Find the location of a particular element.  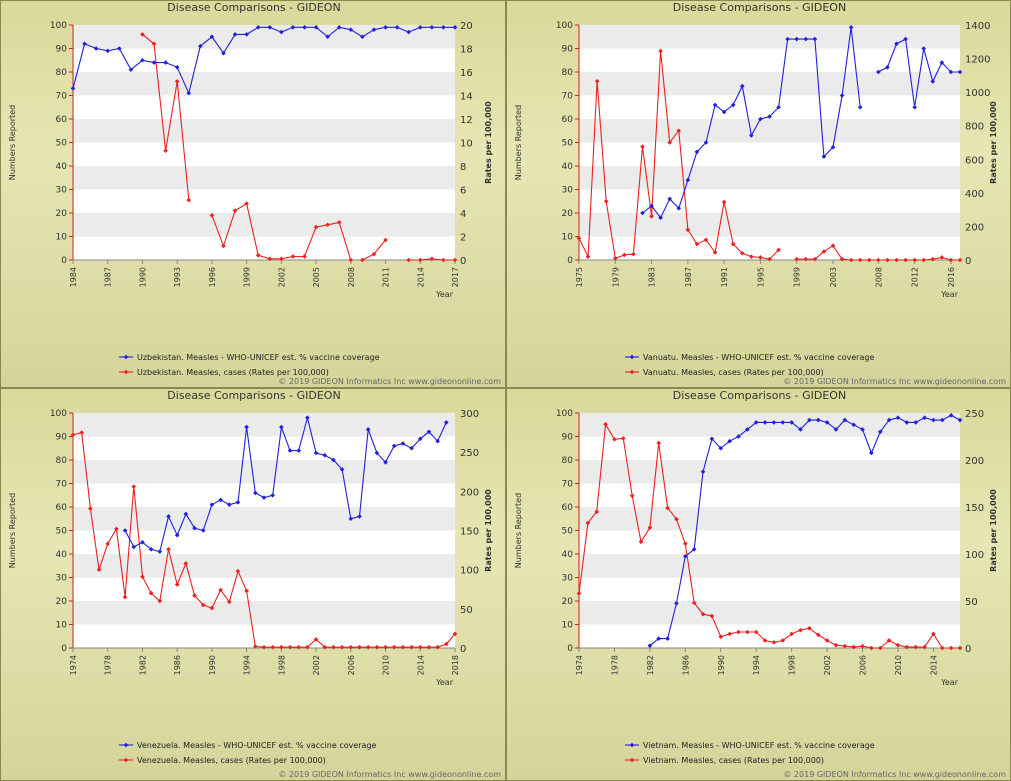

x-tick-label: 2008 is located at coordinates (351, 277).